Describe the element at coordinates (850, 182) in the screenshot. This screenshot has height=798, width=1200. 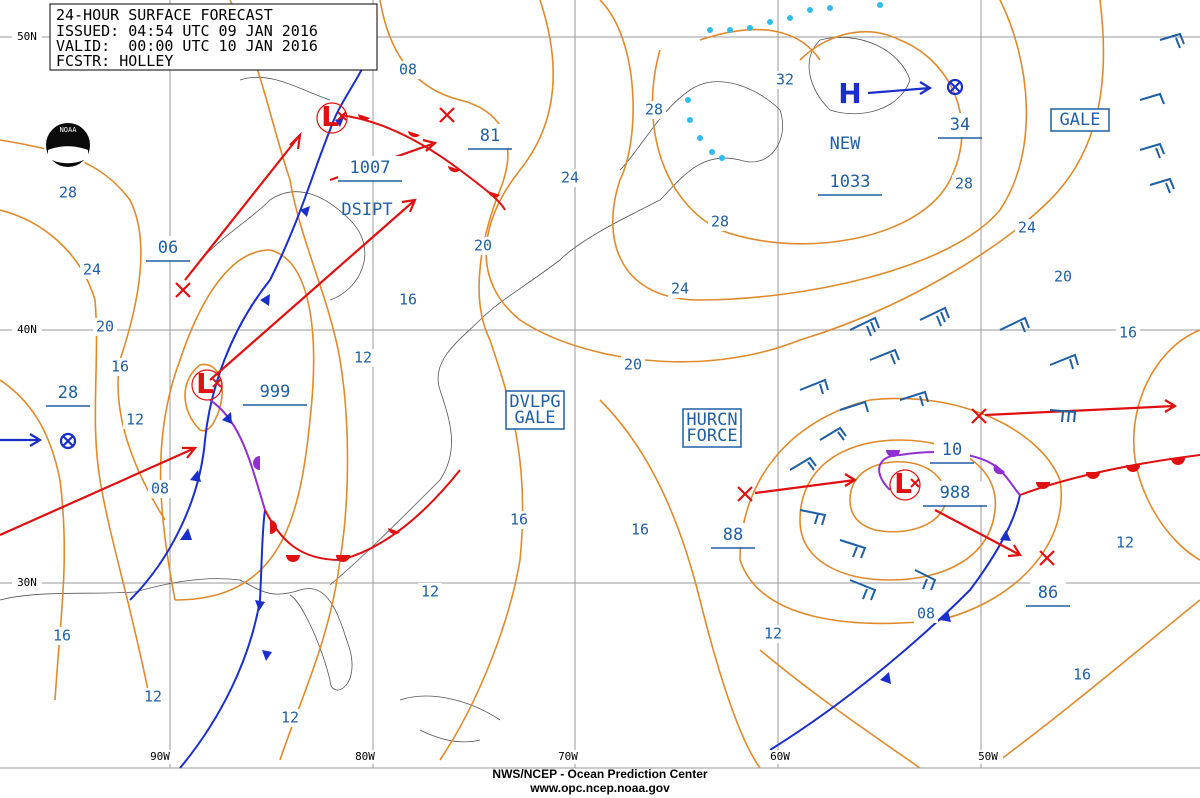
I see `central-pressure: 1033` at that location.